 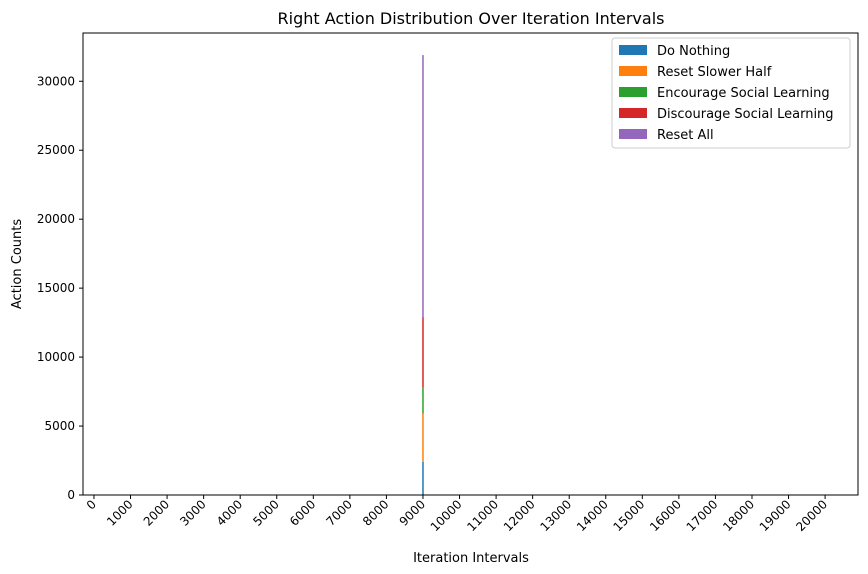 What do you see at coordinates (17, 264) in the screenshot?
I see `y-axis-label: Action Counts` at bounding box center [17, 264].